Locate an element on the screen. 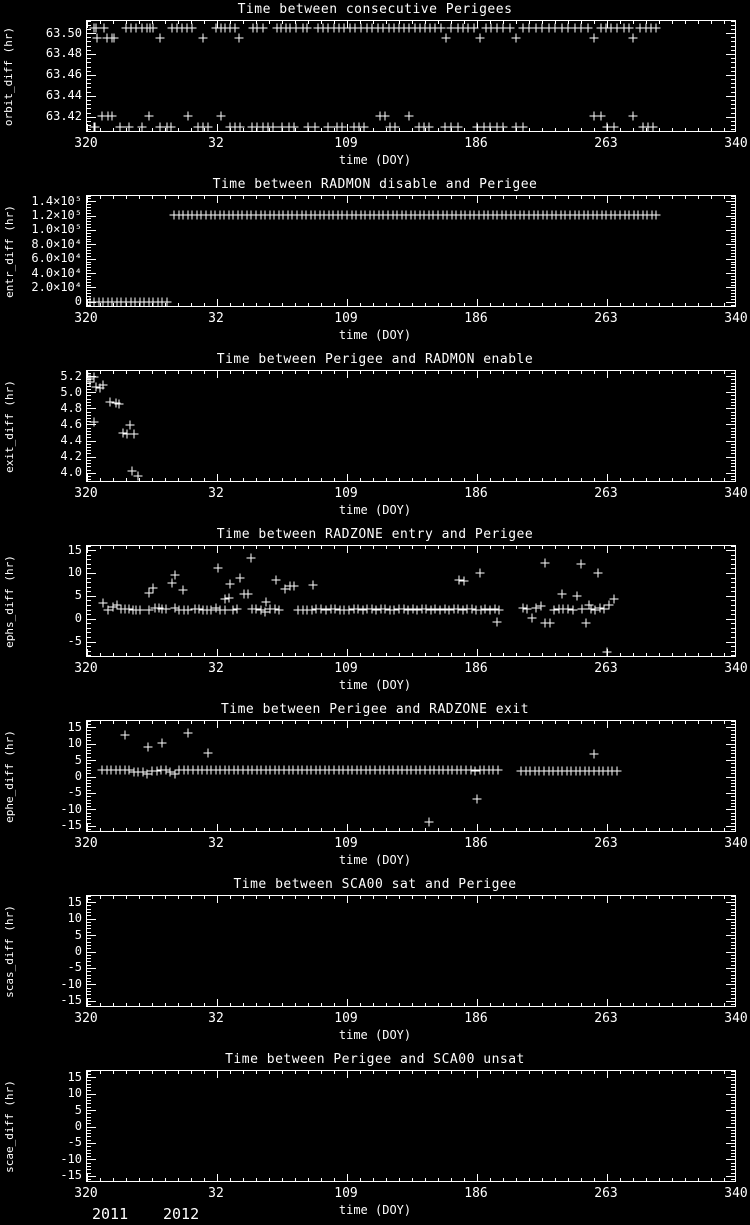 This screenshot has height=1225, width=750. y-axis-label: ephs_diff (hr) is located at coordinates (9, 601).